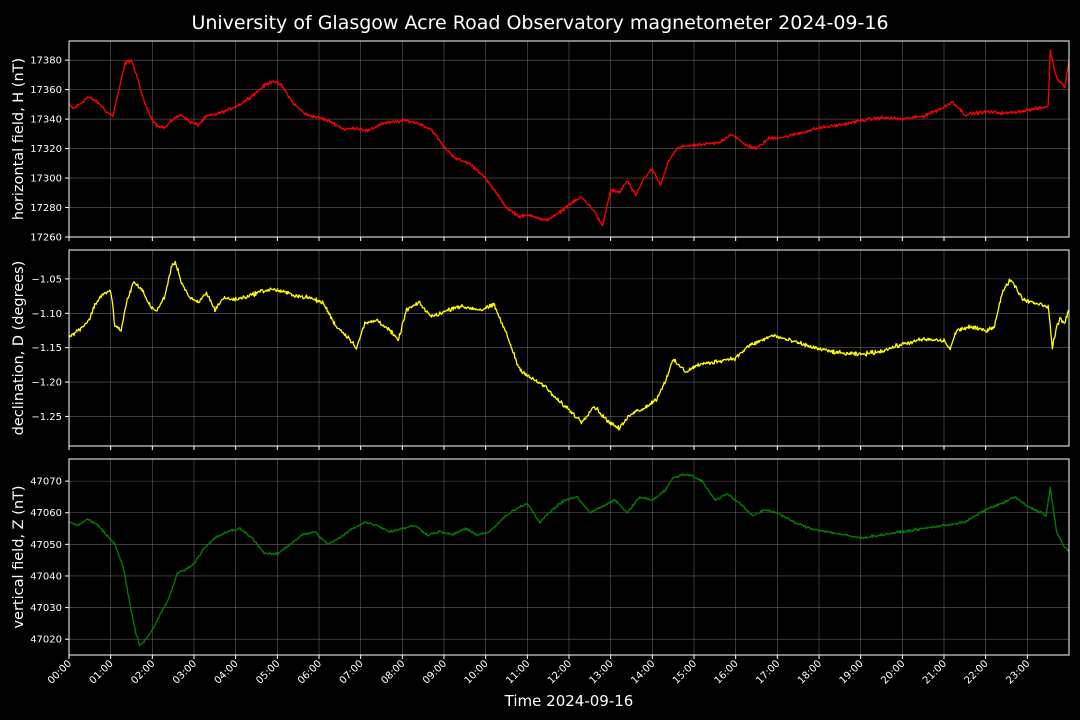 Image resolution: width=1080 pixels, height=720 pixels. Describe the element at coordinates (46, 238) in the screenshot. I see `y-tick-label: 17260` at that location.